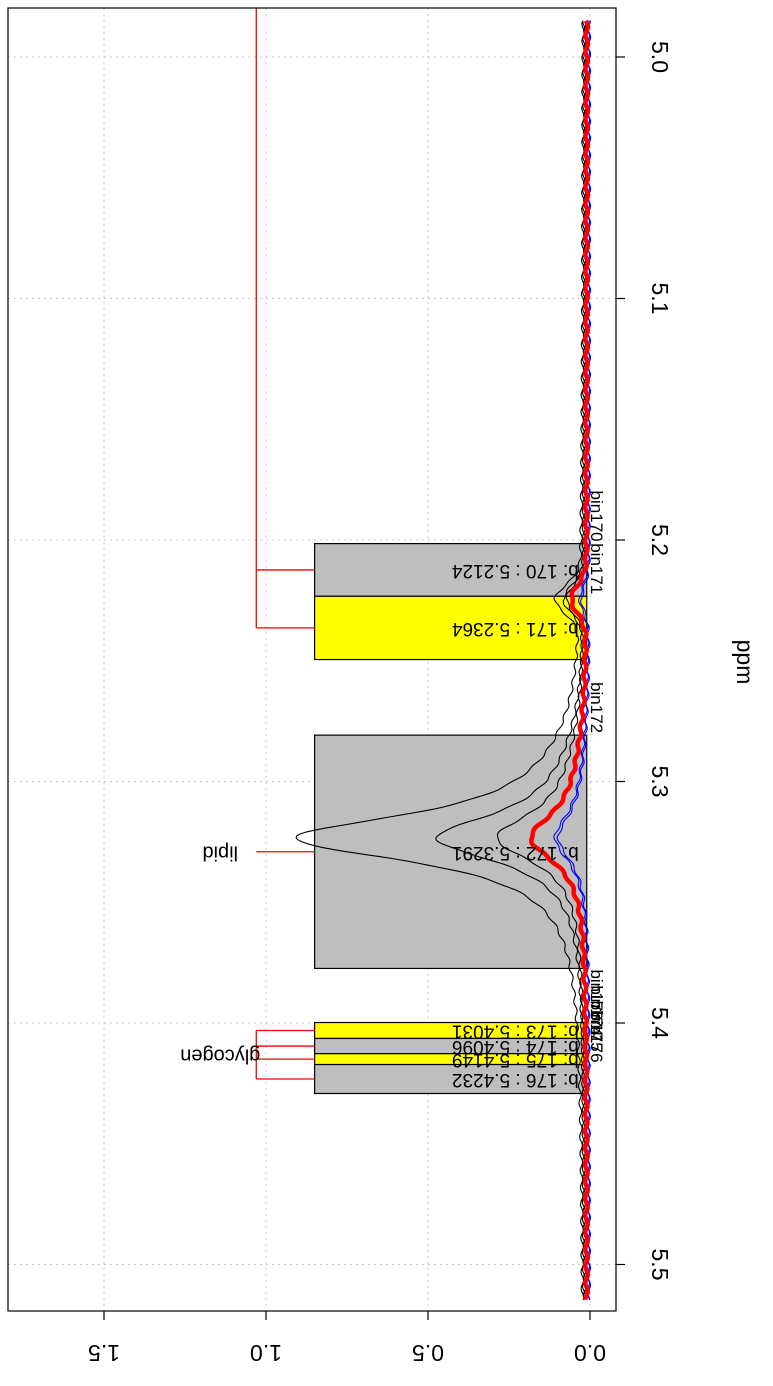 The height and width of the screenshot is (1386, 773). Describe the element at coordinates (515, 1046) in the screenshot. I see `bin-box-label: b: 174 : 5.4096` at that location.